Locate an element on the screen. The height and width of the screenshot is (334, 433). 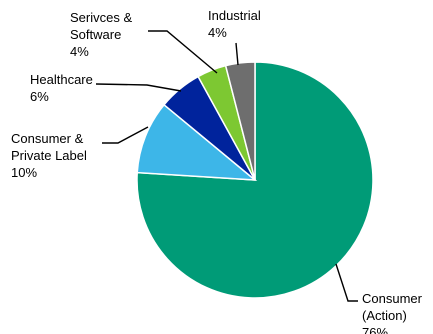
pie-slice-industrial is located at coordinates (240, 121).